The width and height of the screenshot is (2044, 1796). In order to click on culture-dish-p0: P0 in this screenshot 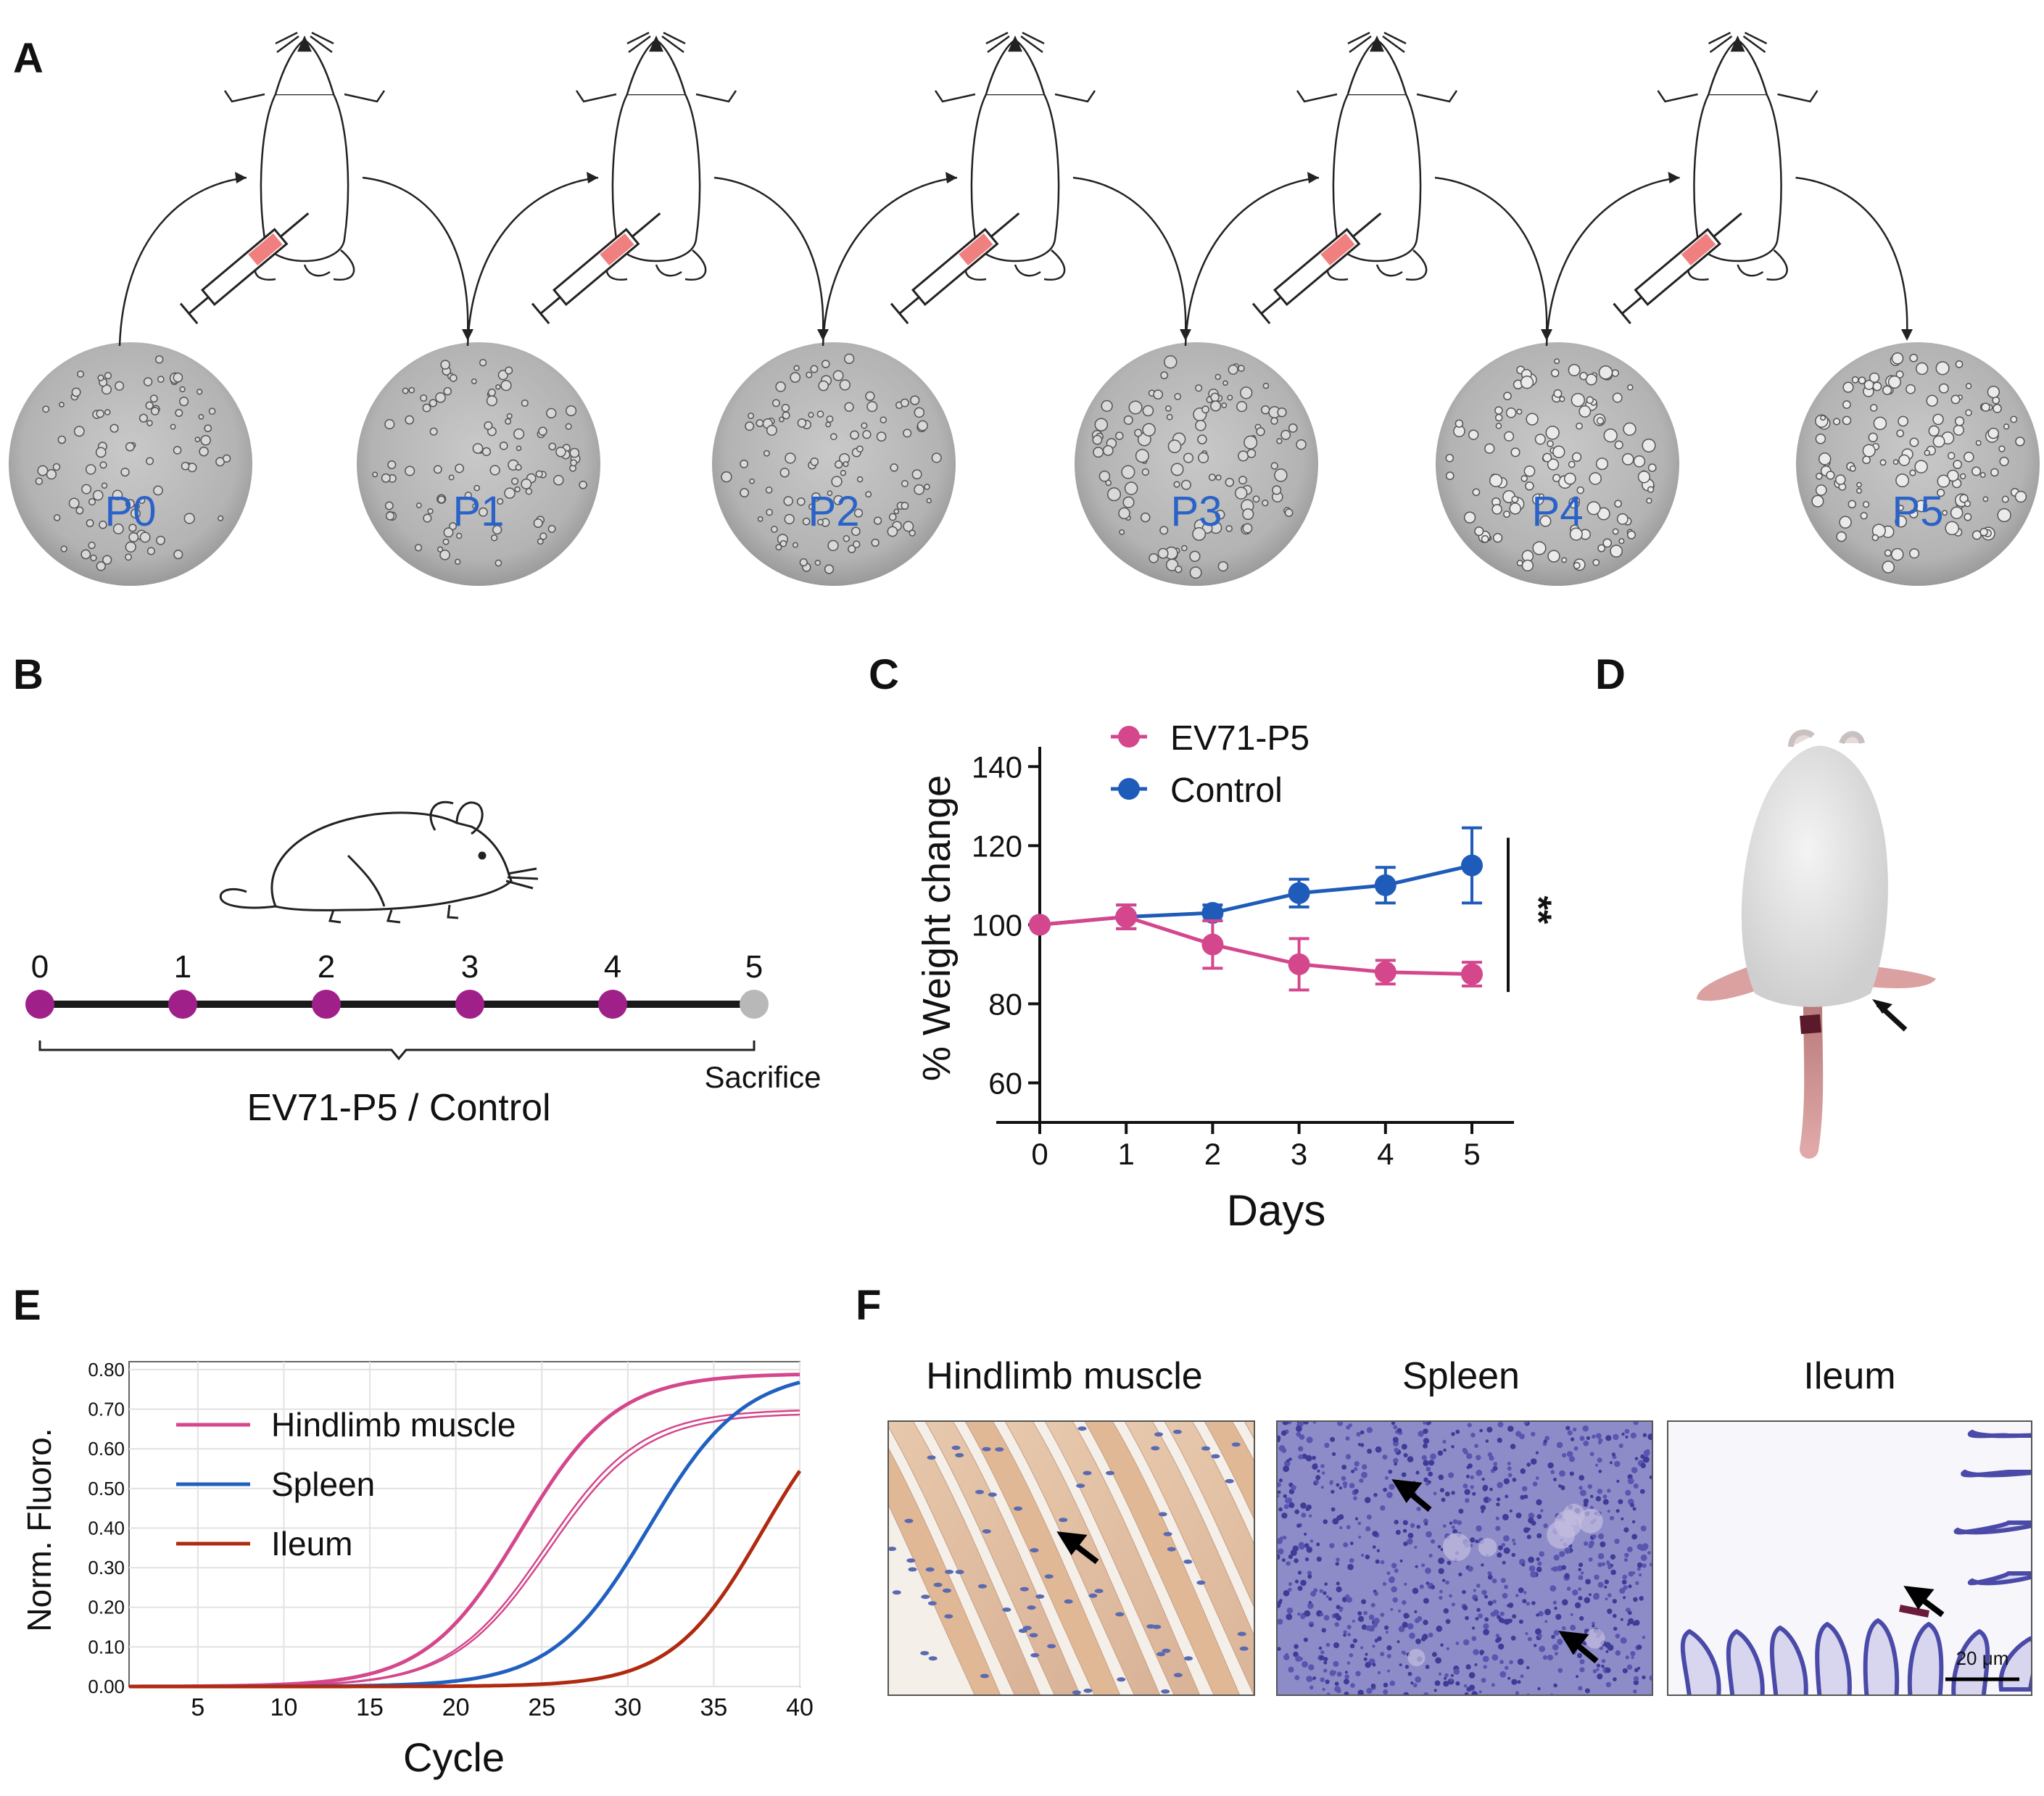, I will do `click(130, 464)`.